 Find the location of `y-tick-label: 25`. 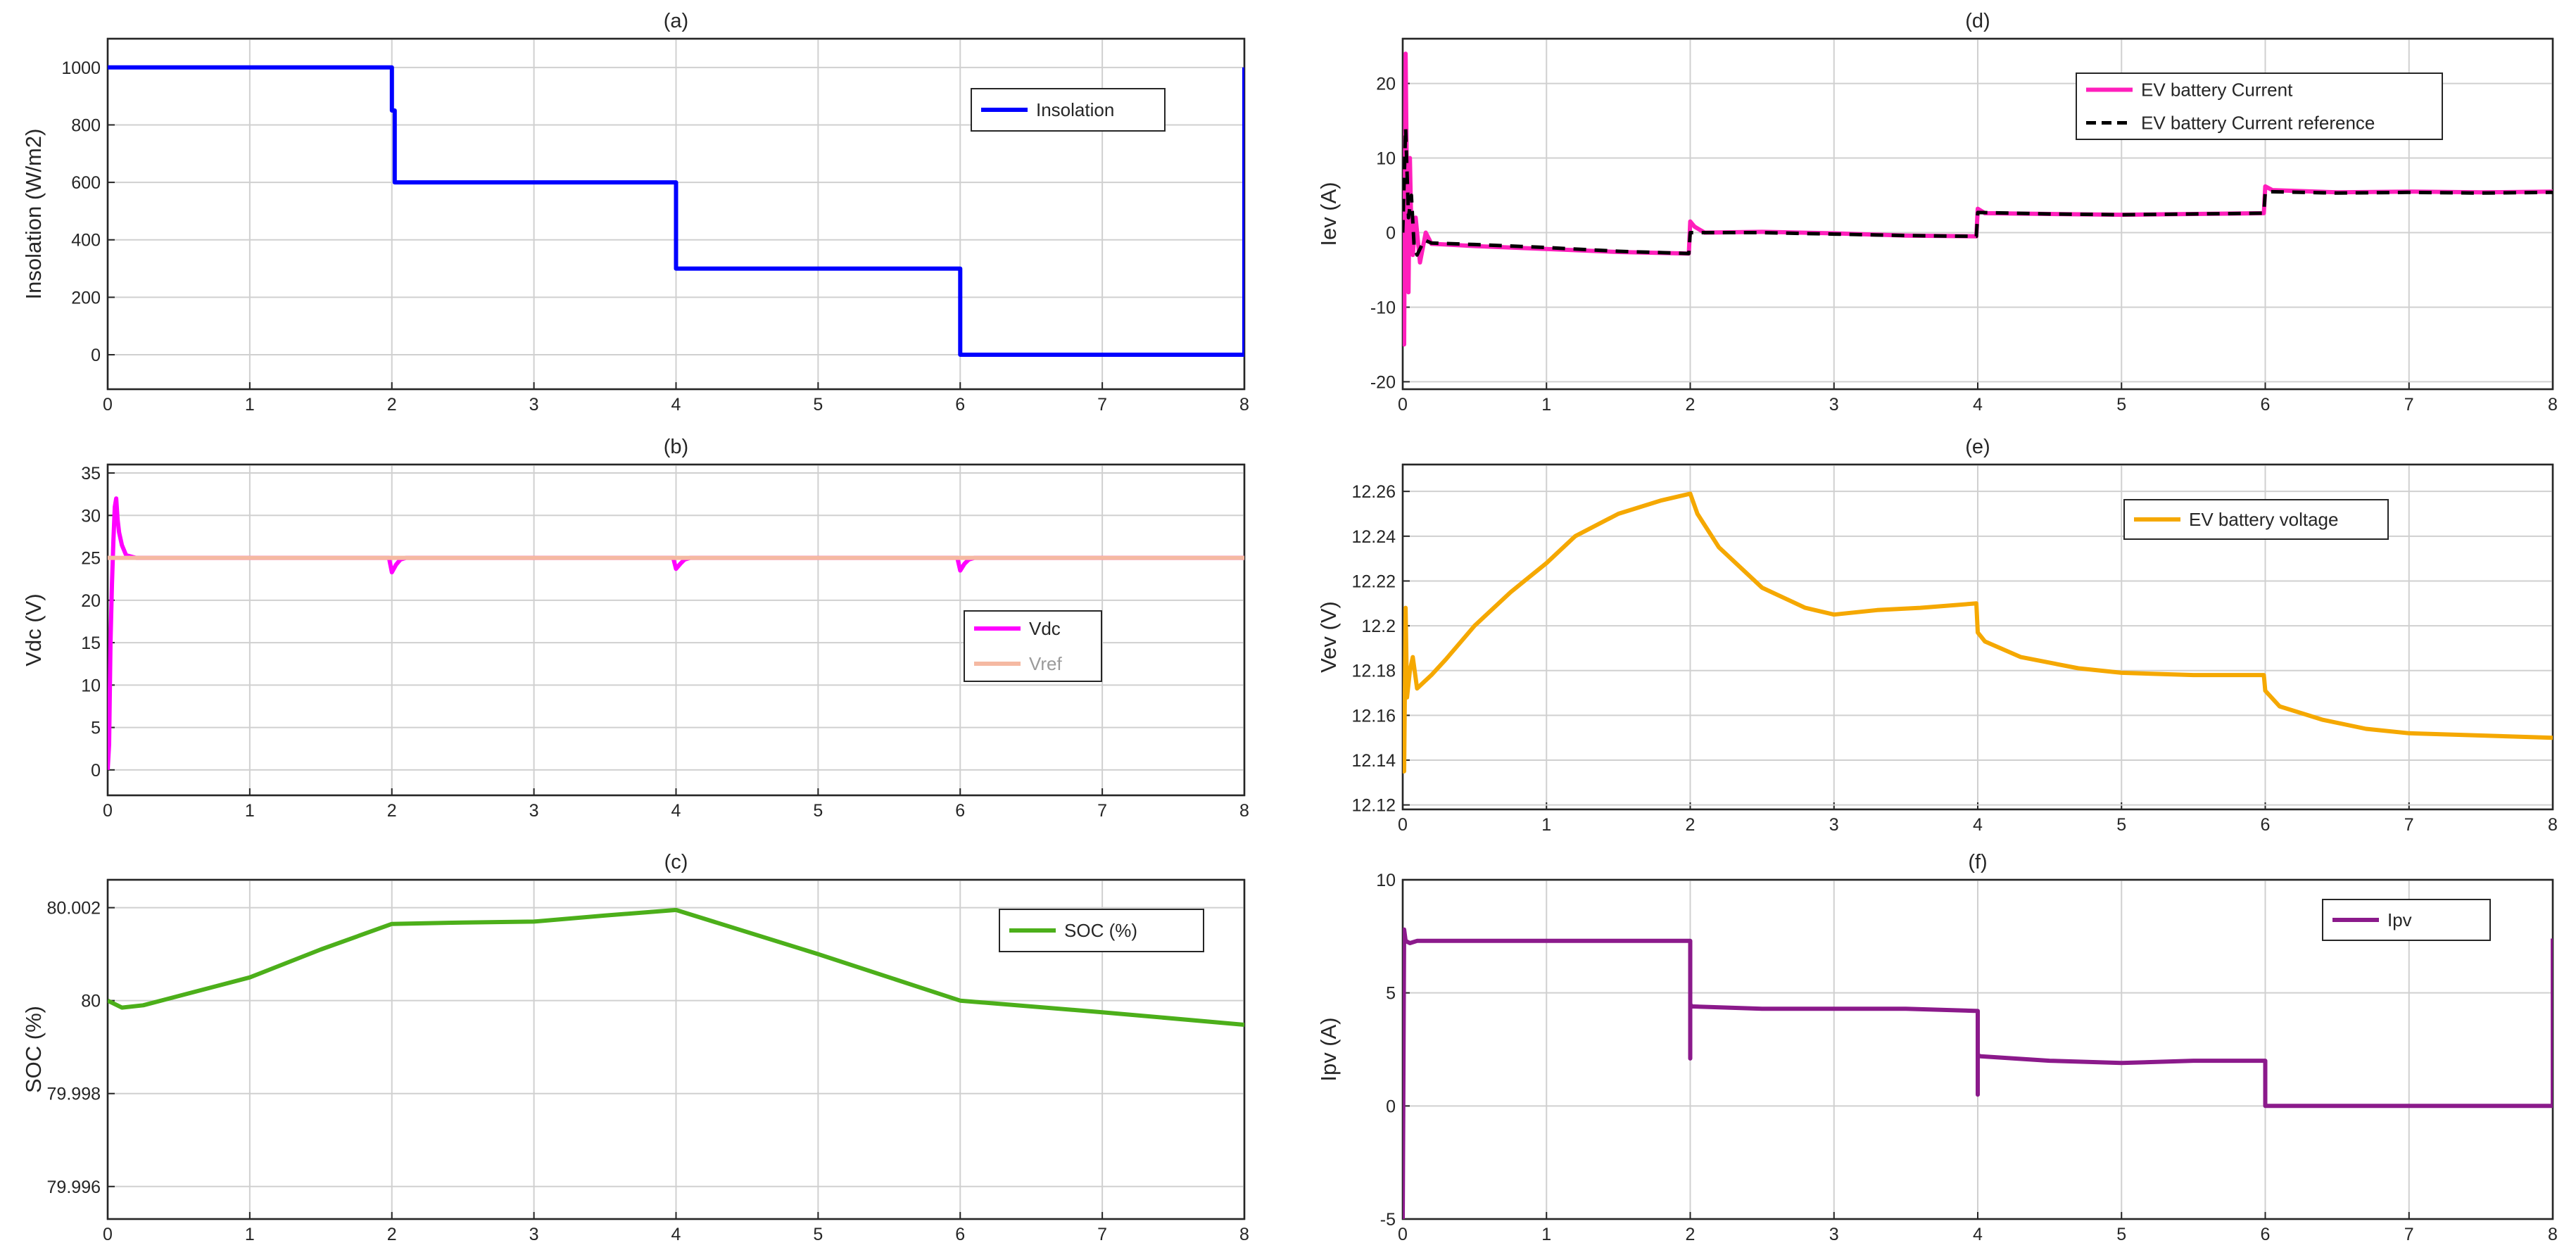

y-tick-label: 25 is located at coordinates (91, 559).